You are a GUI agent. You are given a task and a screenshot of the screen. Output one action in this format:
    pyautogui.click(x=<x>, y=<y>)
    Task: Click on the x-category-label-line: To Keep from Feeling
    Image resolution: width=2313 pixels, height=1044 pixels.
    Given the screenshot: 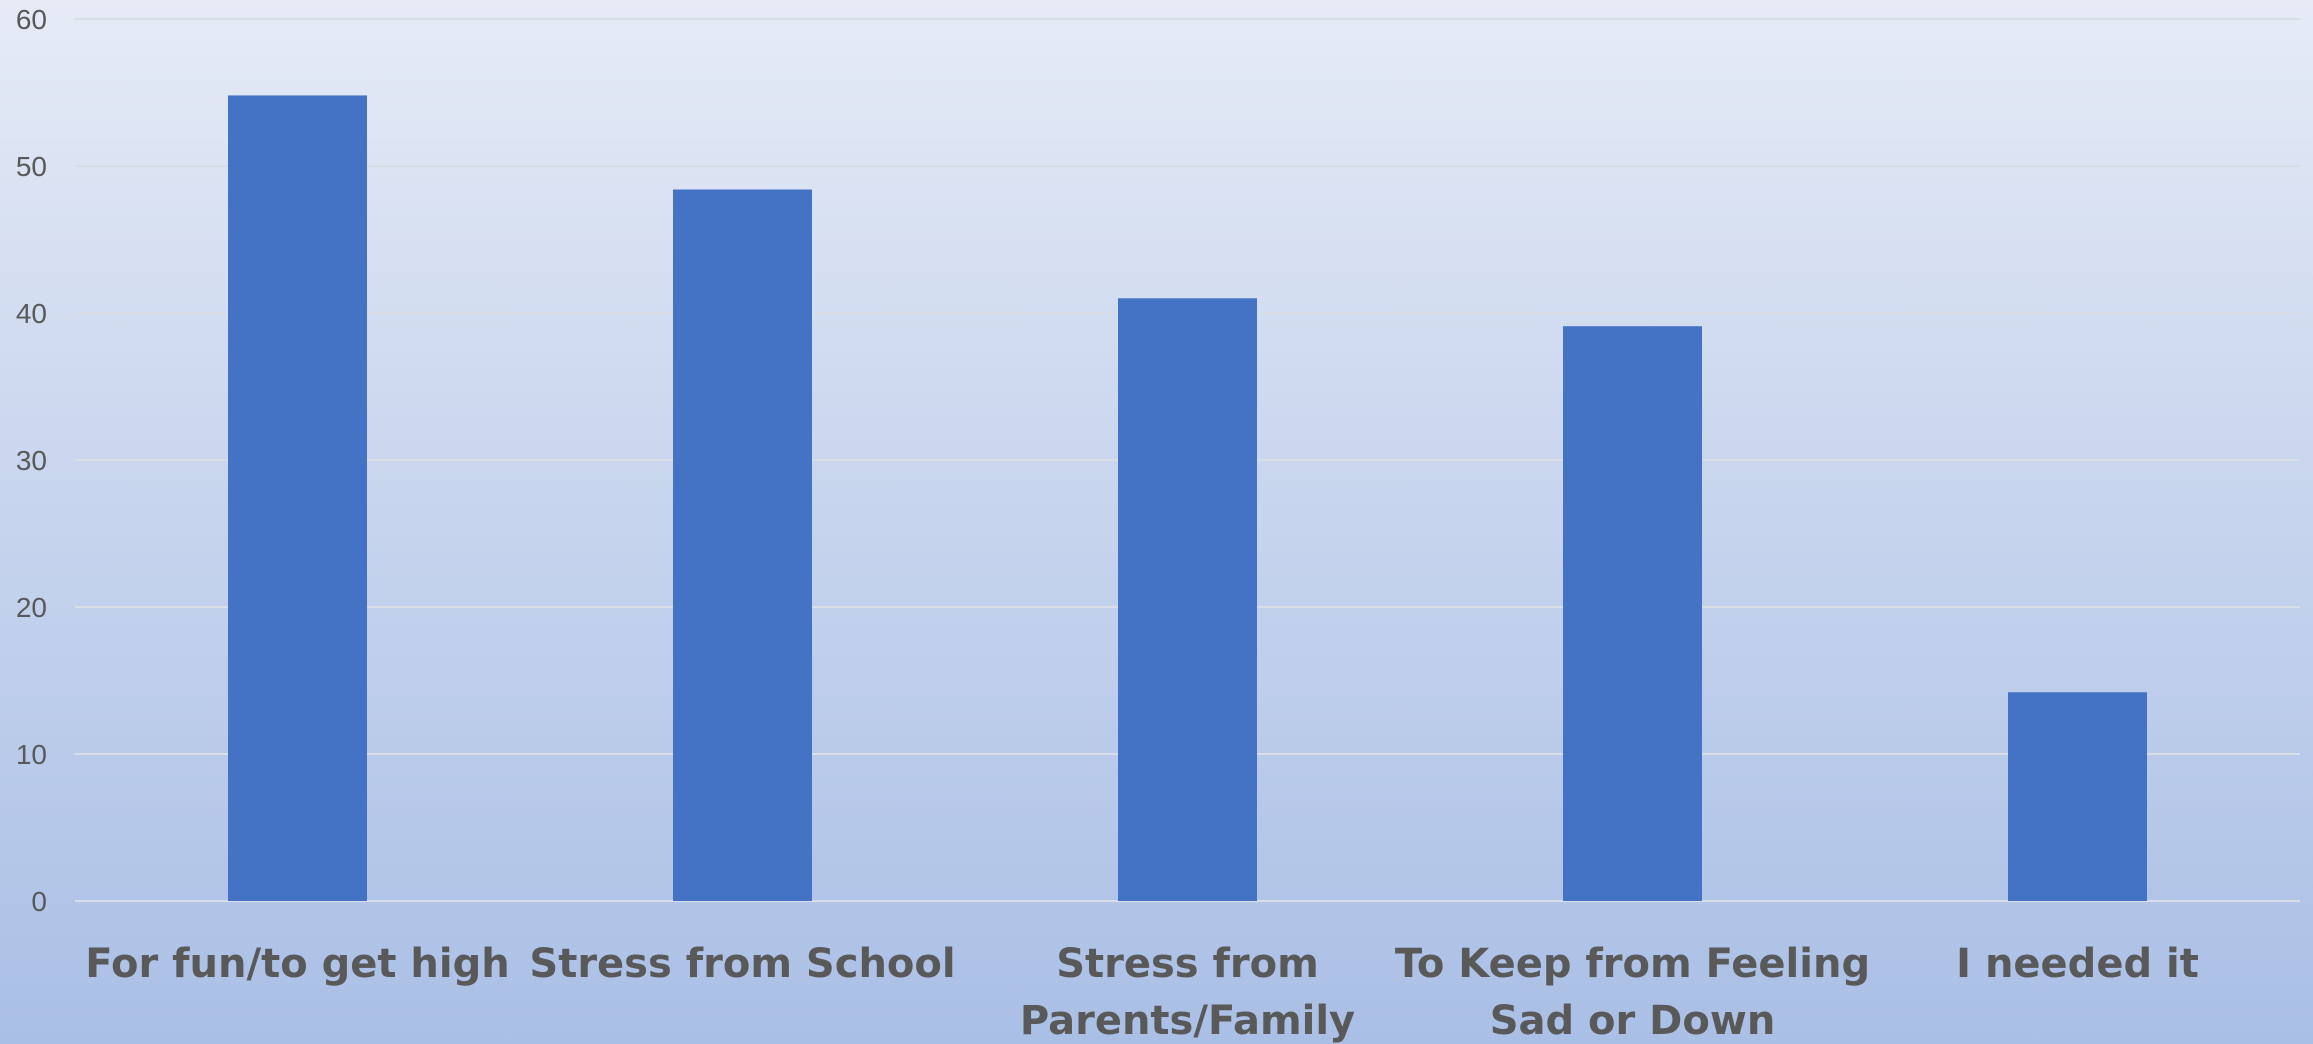 What is the action you would take?
    pyautogui.click(x=1632, y=964)
    